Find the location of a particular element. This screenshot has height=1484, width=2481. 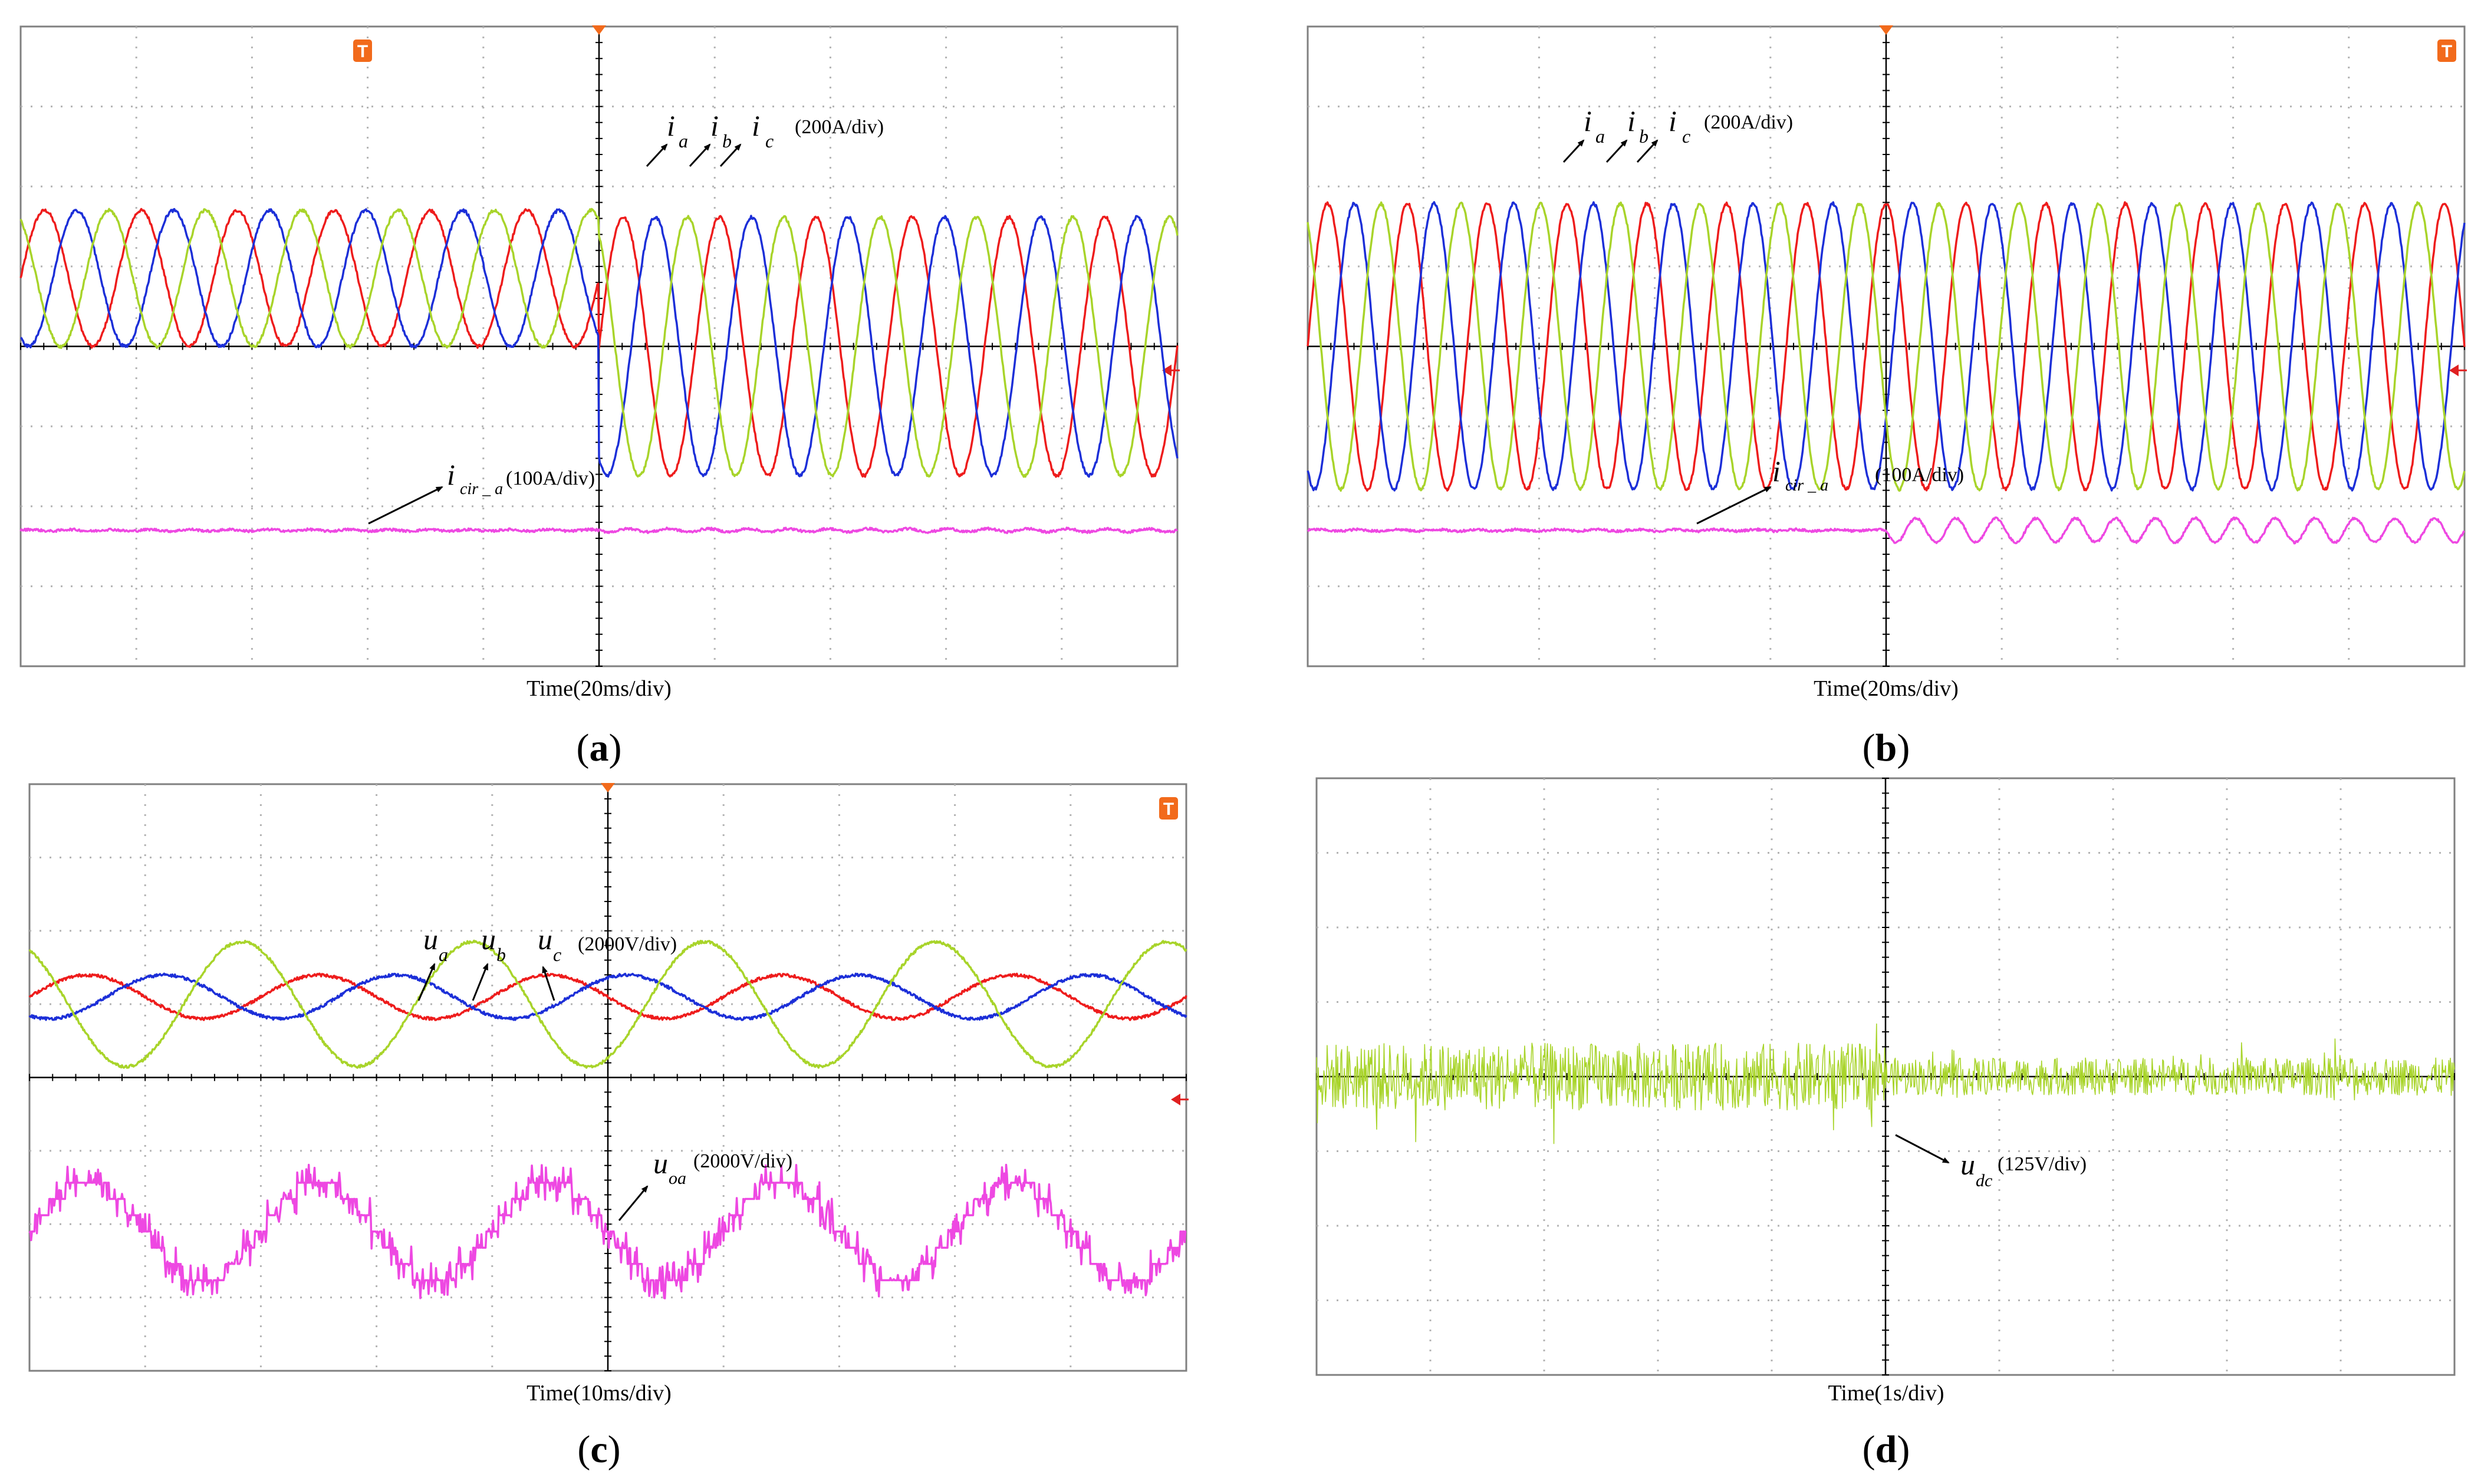

svg-text: (2000V/div) is located at coordinates (742, 1161).